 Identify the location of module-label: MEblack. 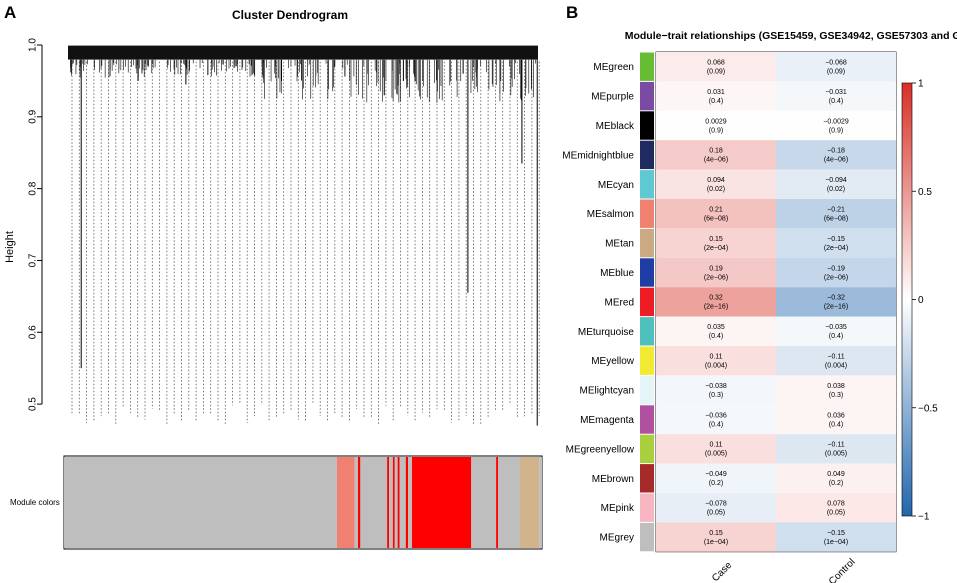
(615, 126).